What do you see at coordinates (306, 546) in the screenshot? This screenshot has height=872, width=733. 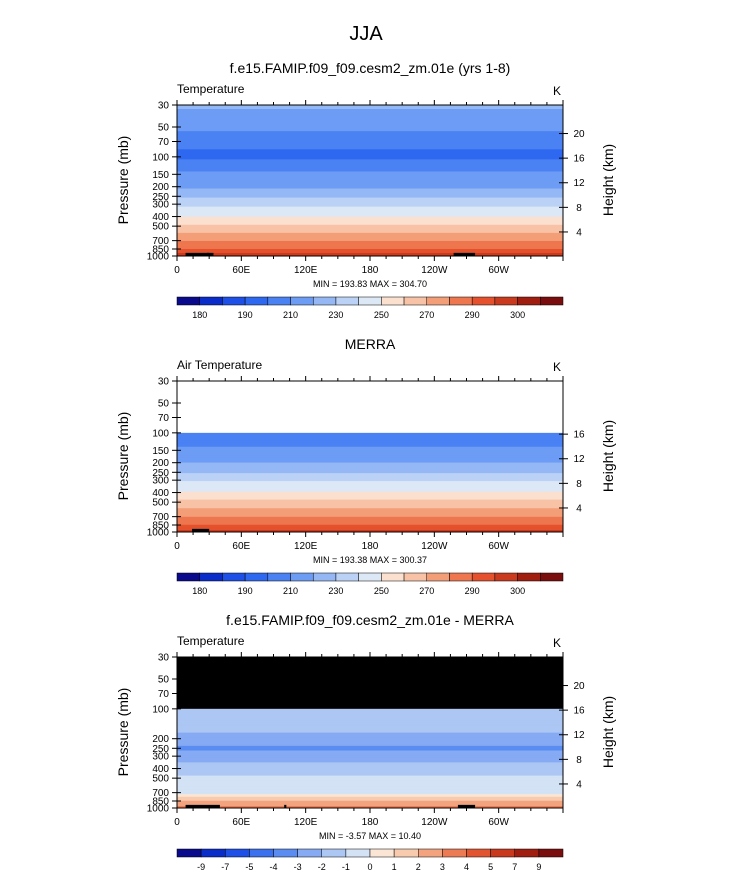 I see `lon-tick-label: 120E` at bounding box center [306, 546].